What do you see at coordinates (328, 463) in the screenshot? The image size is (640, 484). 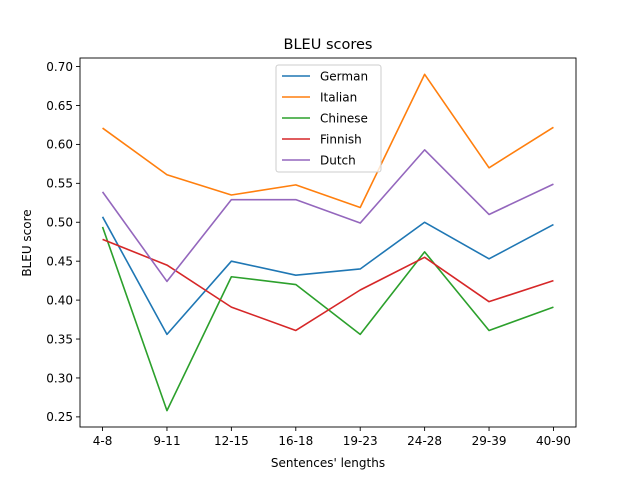 I see `x-axis-label: Sentences' lengths` at bounding box center [328, 463].